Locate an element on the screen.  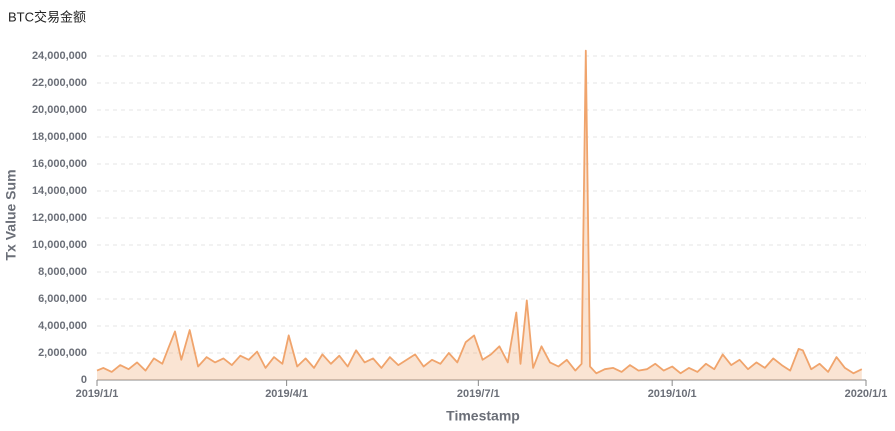
y-tick-label: 12,000,000 is located at coordinates (59, 218).